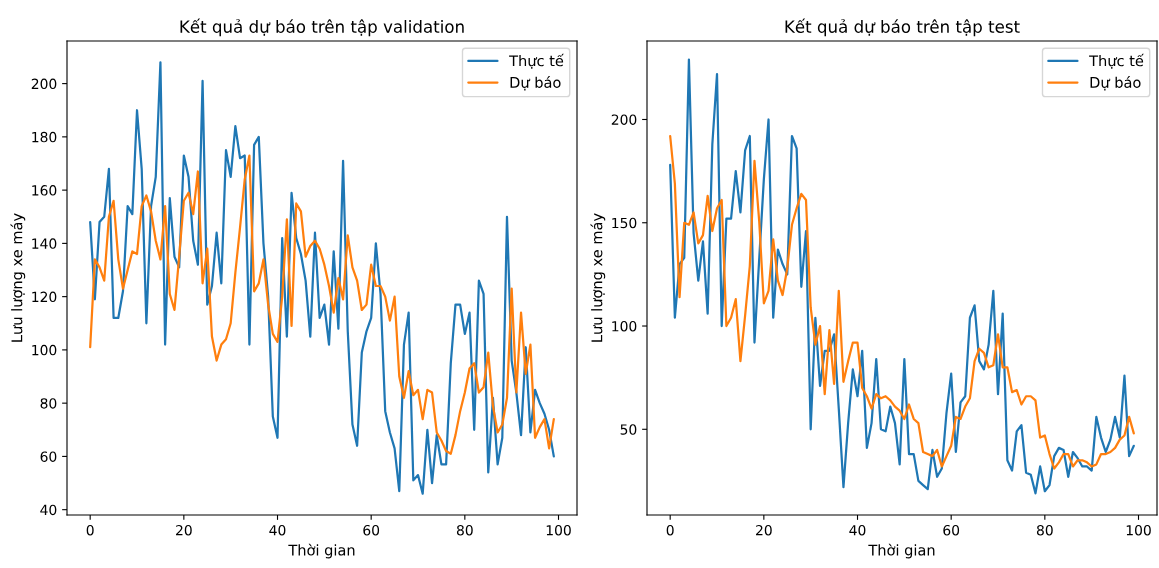 The height and width of the screenshot is (568, 1159). I want to click on y-tick-label: 40, so click(48, 510).